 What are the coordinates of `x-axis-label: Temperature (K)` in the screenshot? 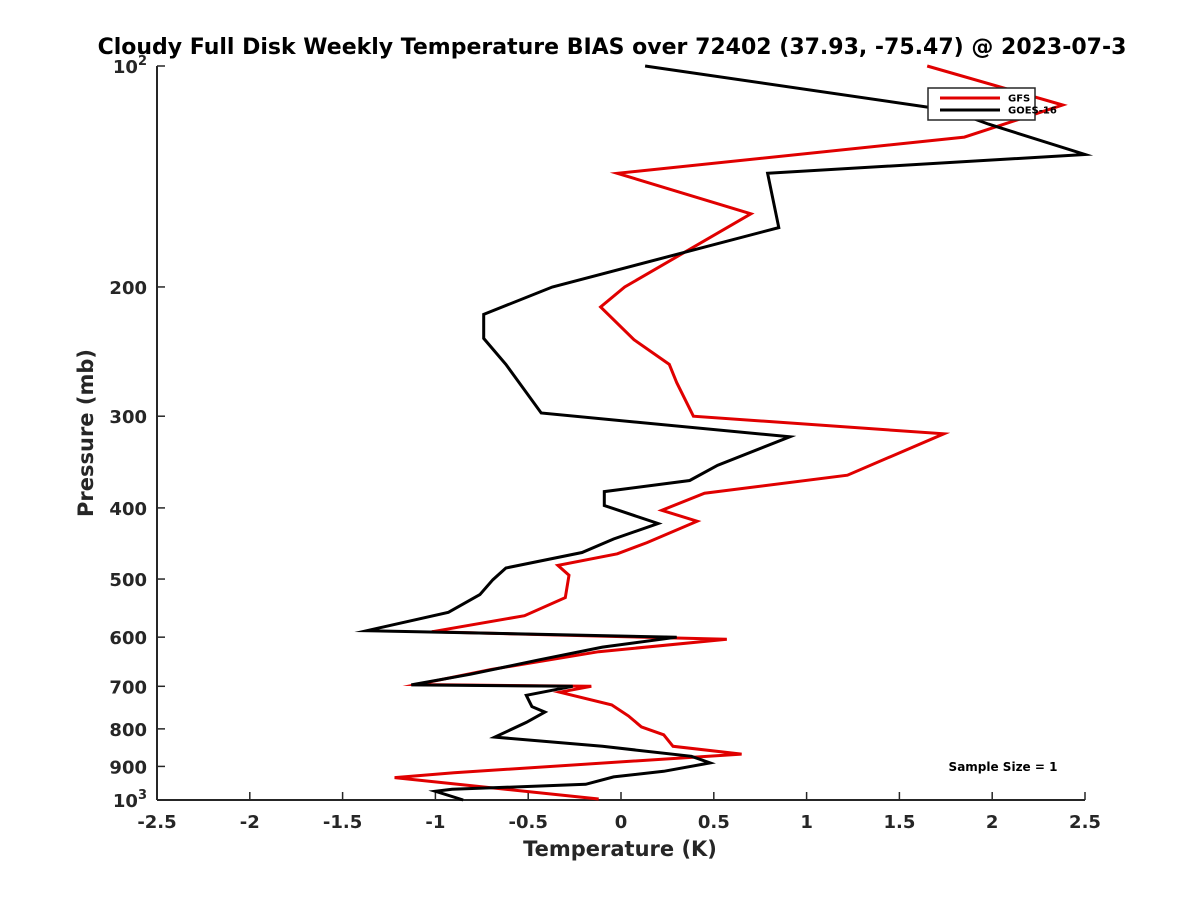 It's located at (620, 849).